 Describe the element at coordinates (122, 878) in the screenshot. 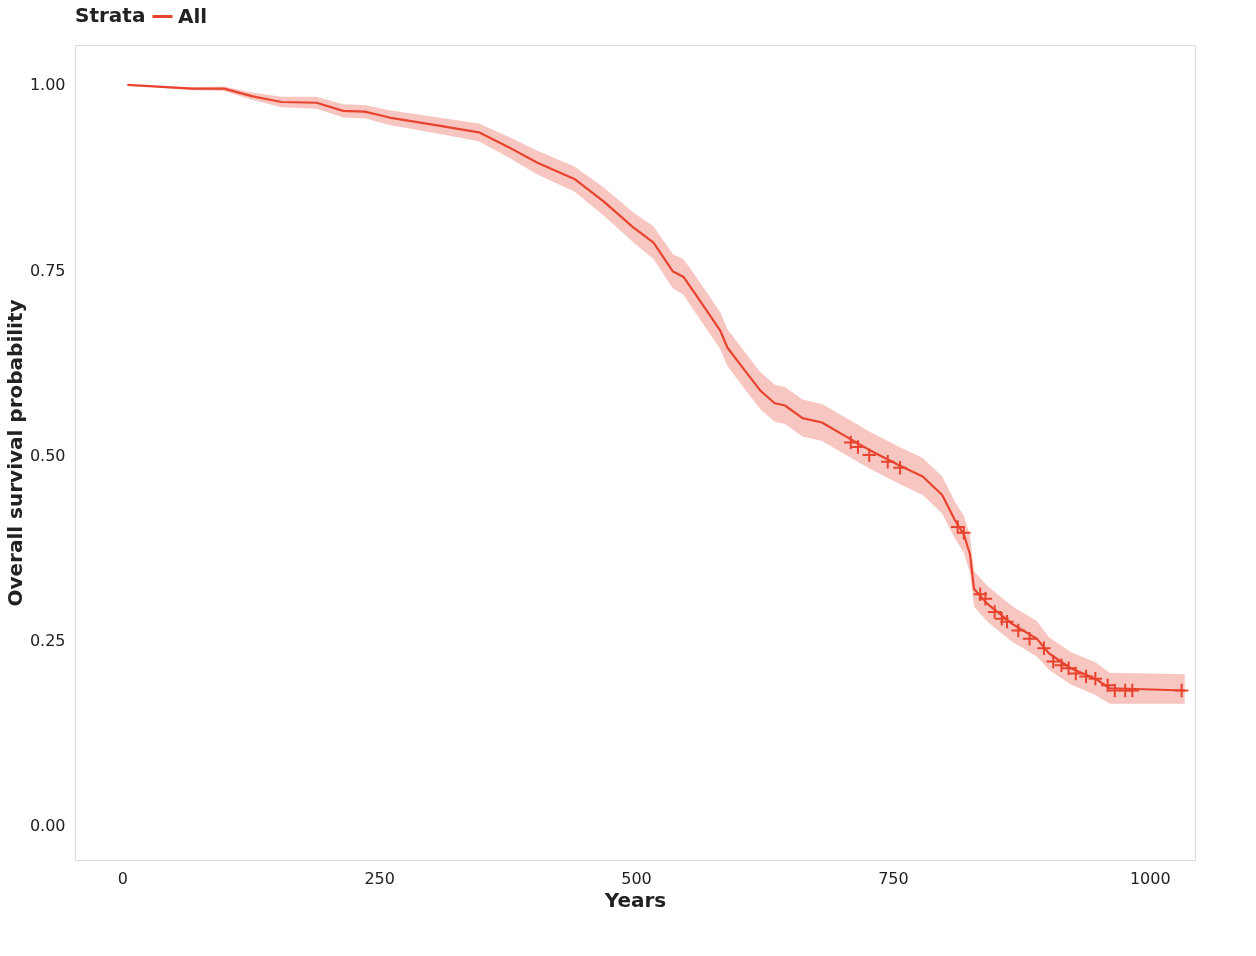

I see `x-tick-label: 0` at that location.